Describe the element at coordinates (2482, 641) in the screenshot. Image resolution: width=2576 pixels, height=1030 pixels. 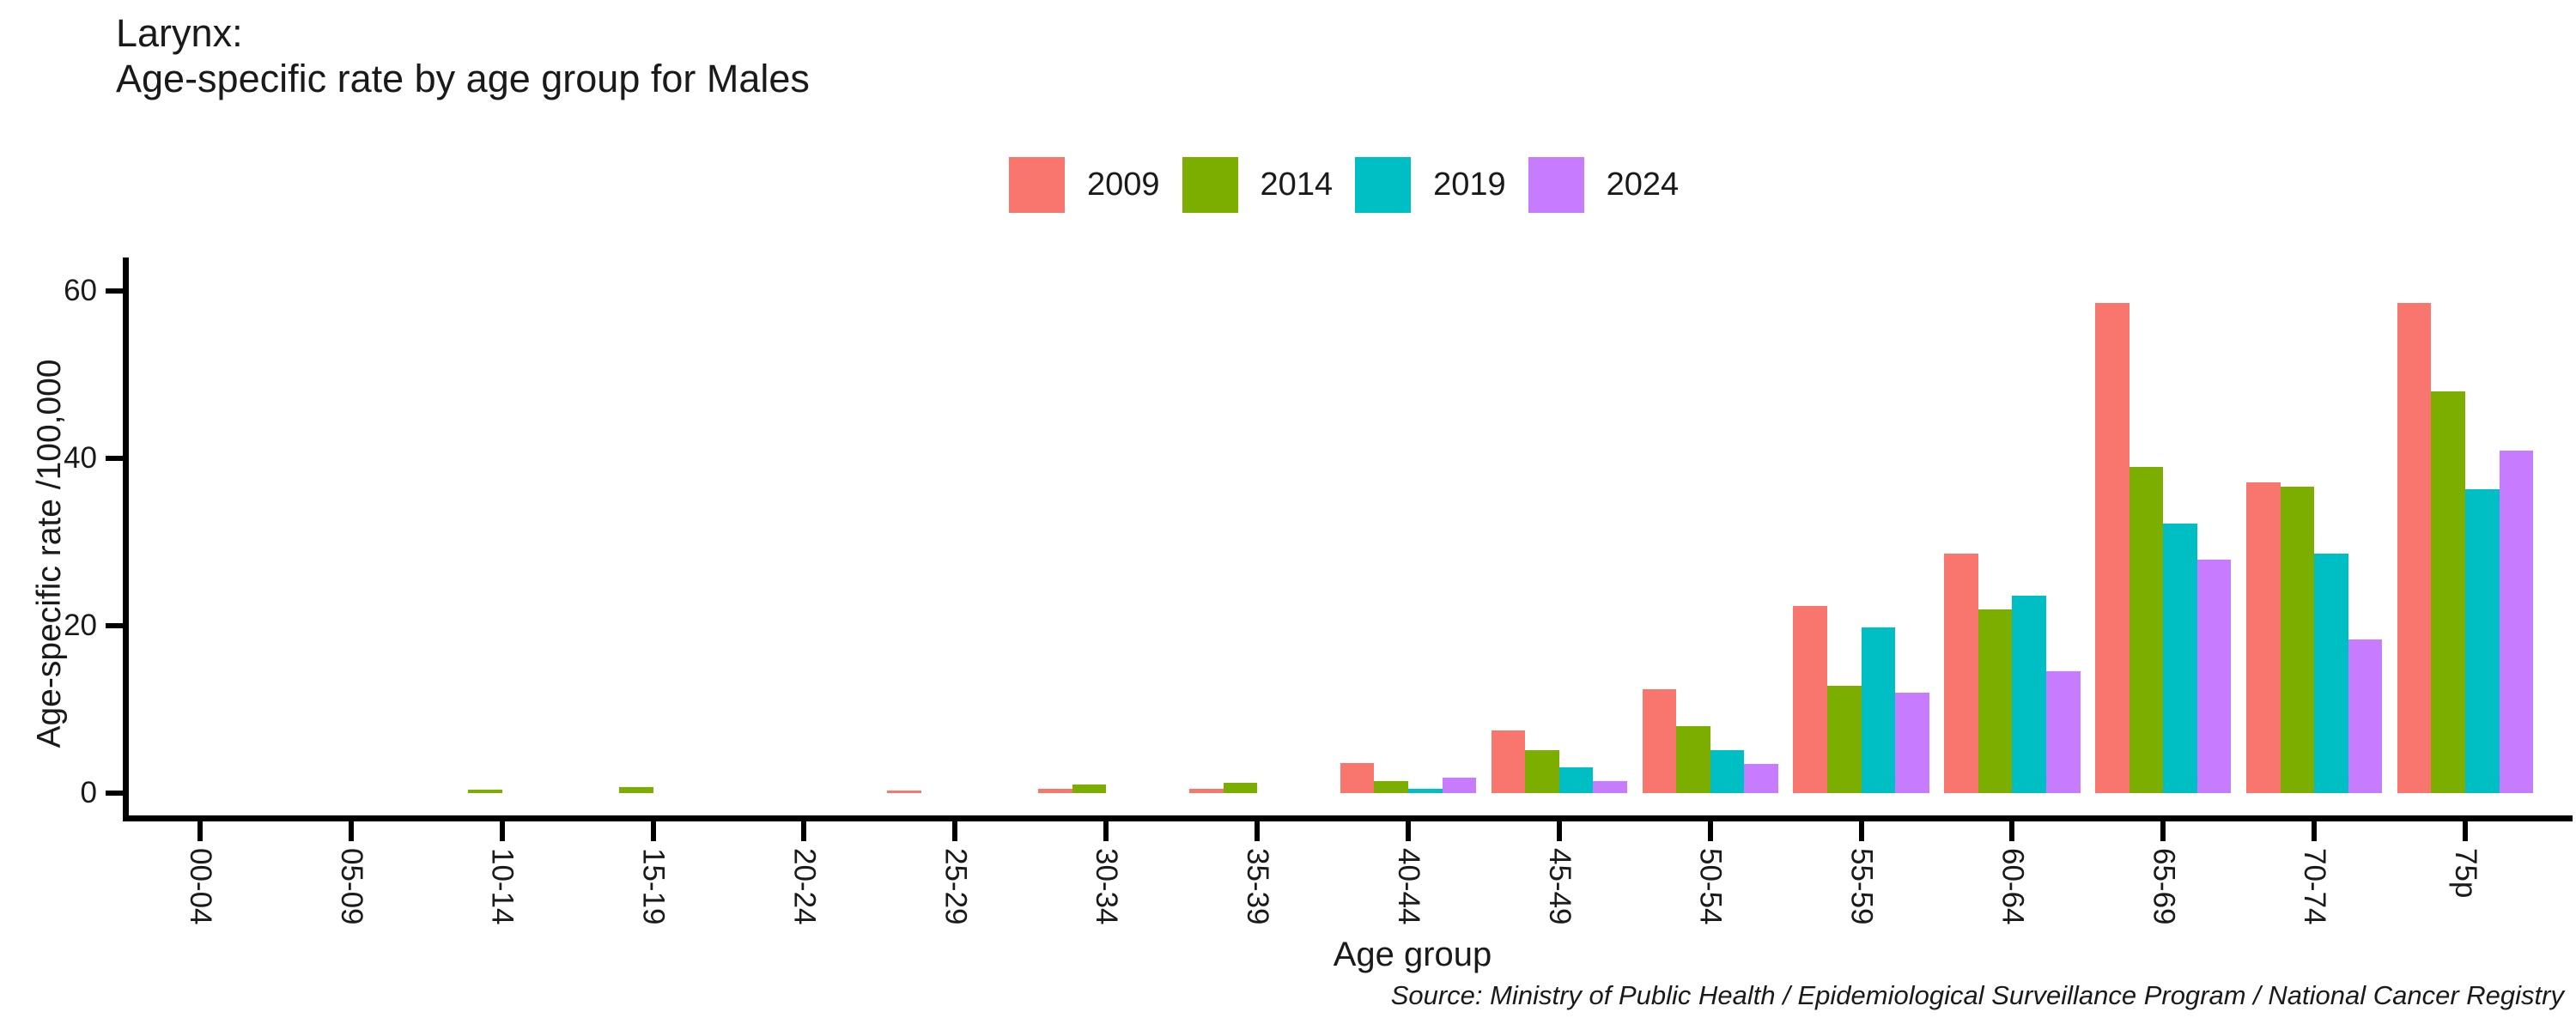
I see `bar-2019-75p` at that location.